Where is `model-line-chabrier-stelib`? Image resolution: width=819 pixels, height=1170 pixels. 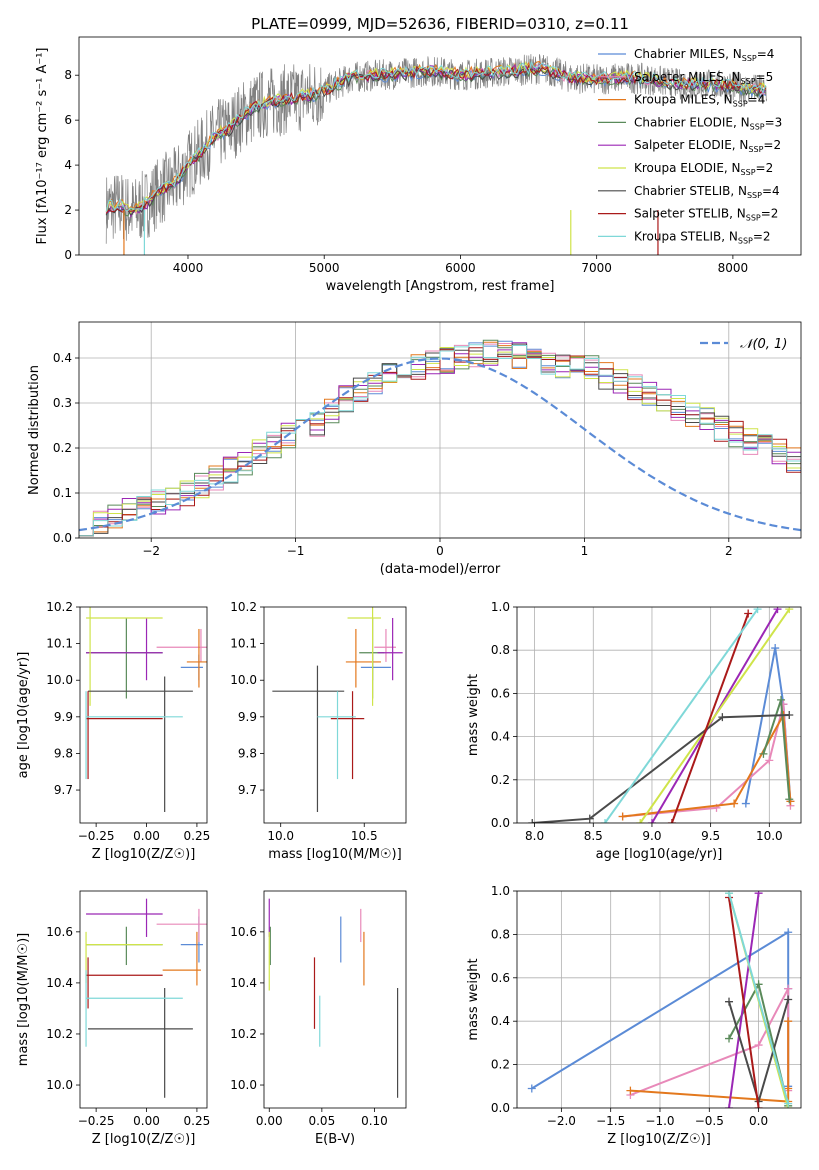 model-line-chabrier-stelib is located at coordinates (435, 141).